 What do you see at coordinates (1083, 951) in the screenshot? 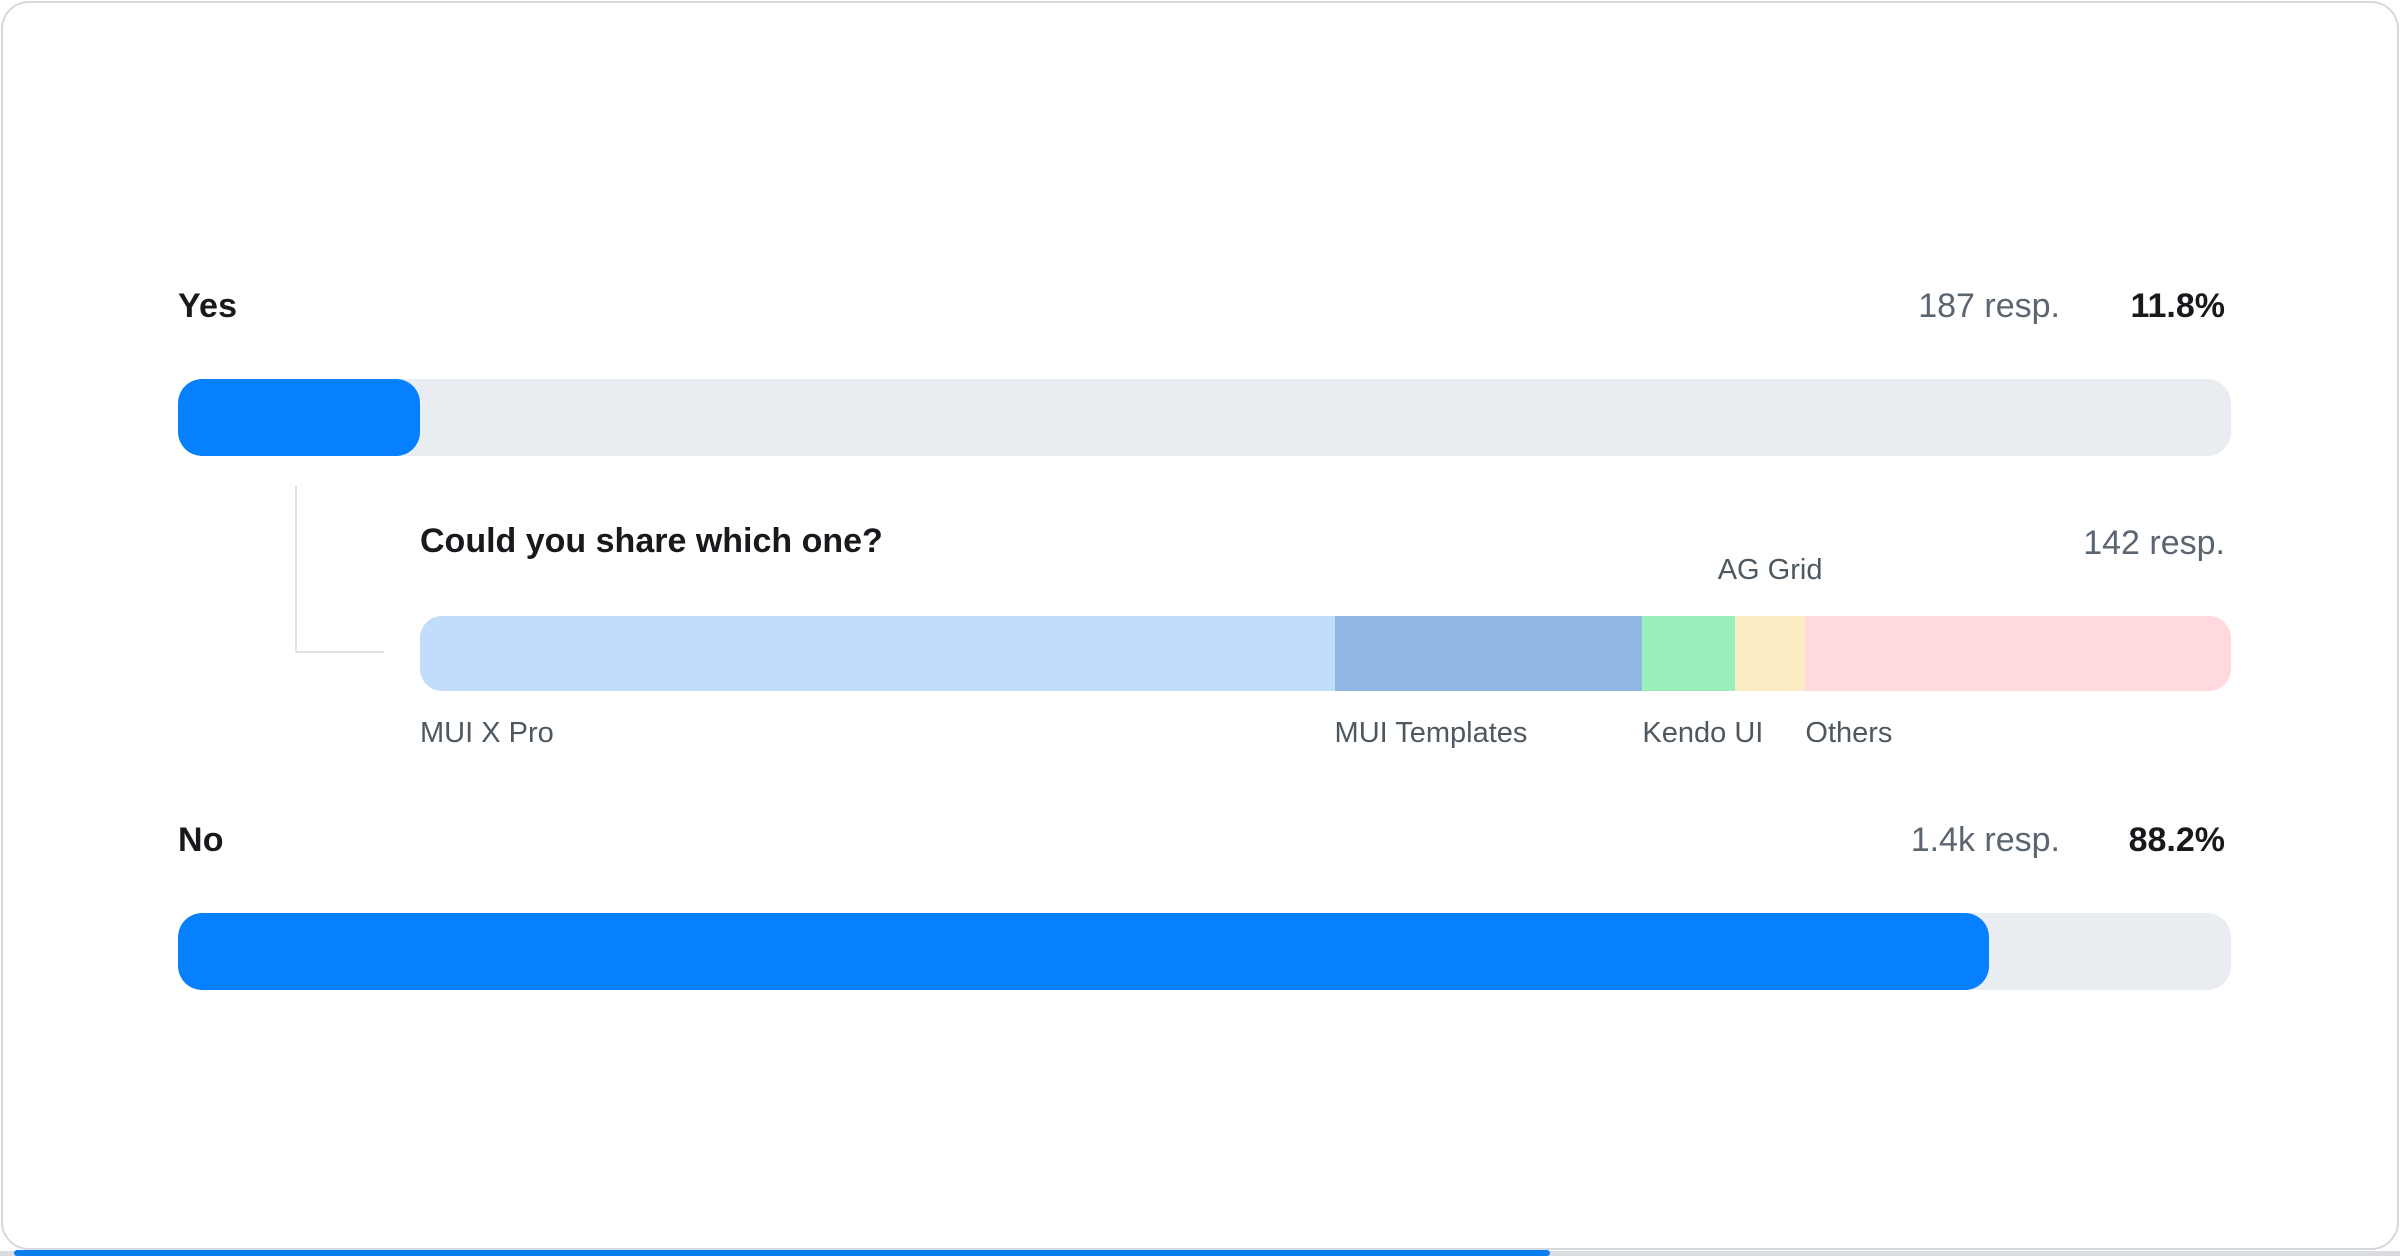
I see `no-bar-fill` at bounding box center [1083, 951].